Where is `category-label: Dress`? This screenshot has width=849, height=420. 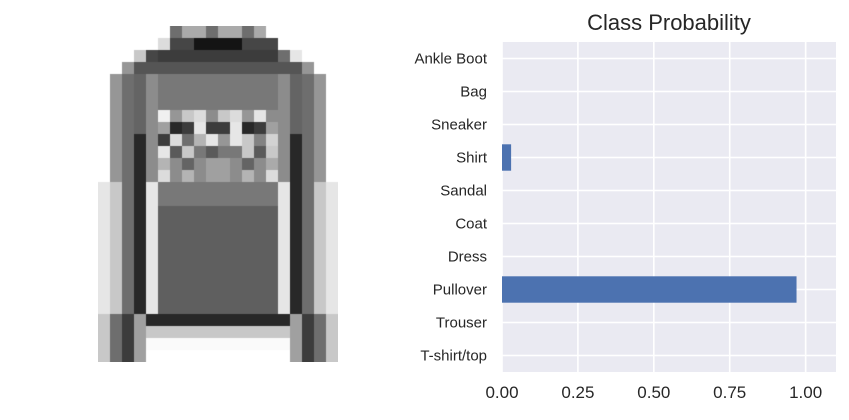
category-label: Dress is located at coordinates (467, 257).